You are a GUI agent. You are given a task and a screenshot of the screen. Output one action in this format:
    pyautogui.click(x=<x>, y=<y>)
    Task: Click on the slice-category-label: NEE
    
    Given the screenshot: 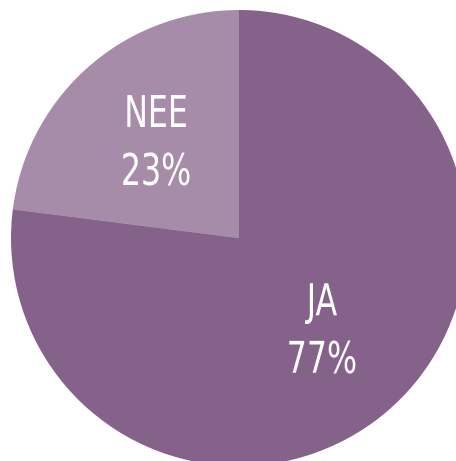 What is the action you would take?
    pyautogui.click(x=156, y=113)
    